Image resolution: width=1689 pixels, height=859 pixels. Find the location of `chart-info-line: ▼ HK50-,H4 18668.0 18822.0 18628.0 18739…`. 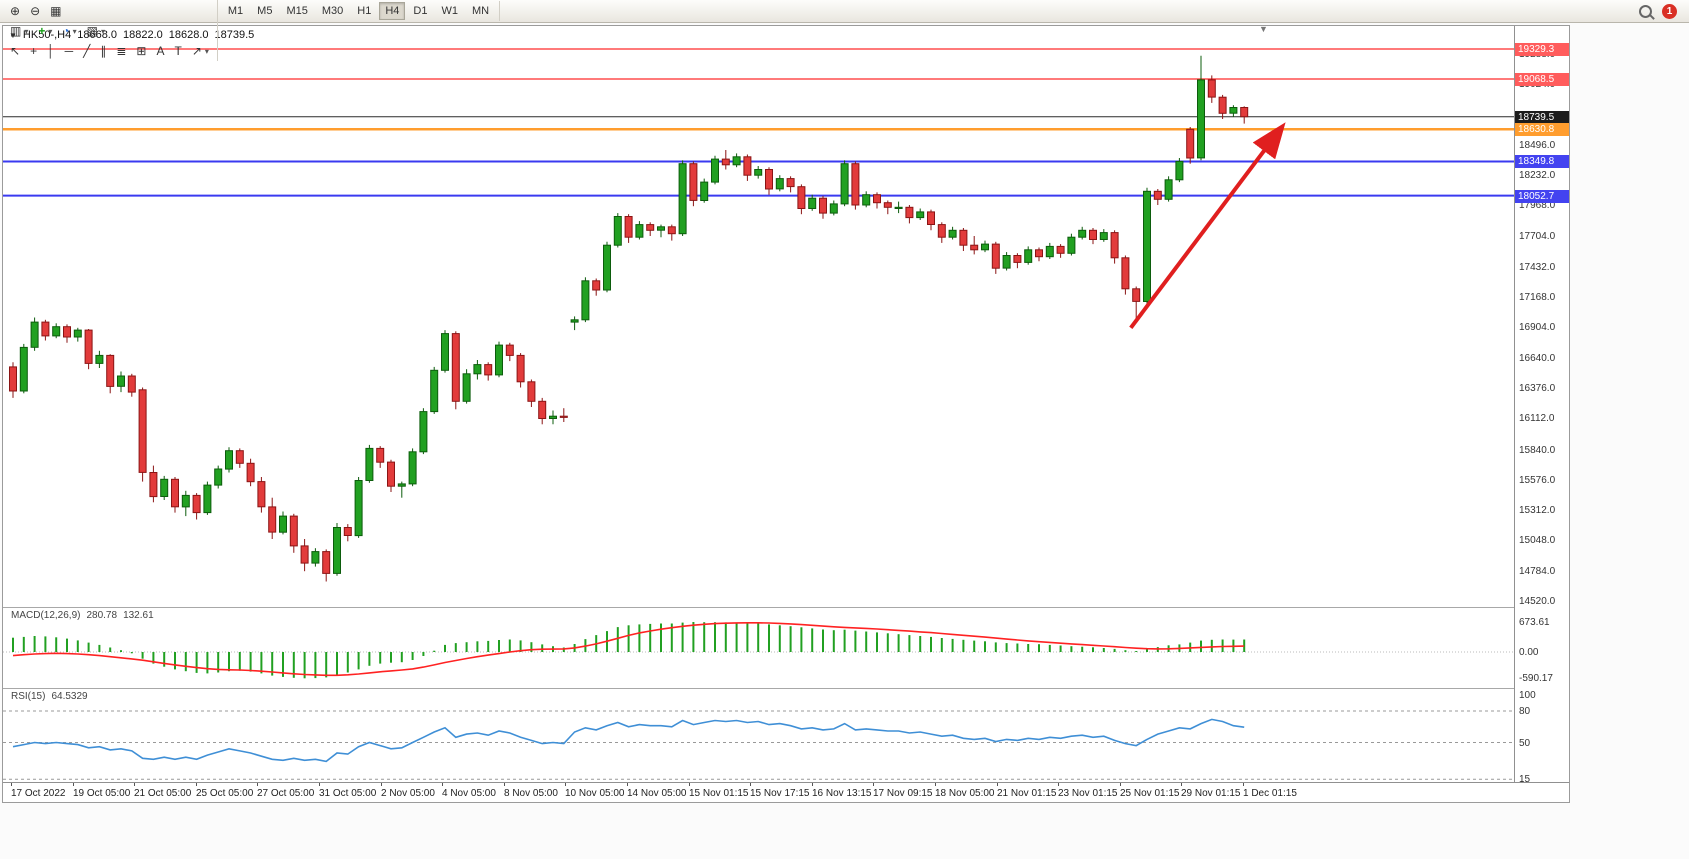

chart-info-line: ▼ HK50-,H4 18668.0 18822.0 18628.0 18739… is located at coordinates (131, 35).